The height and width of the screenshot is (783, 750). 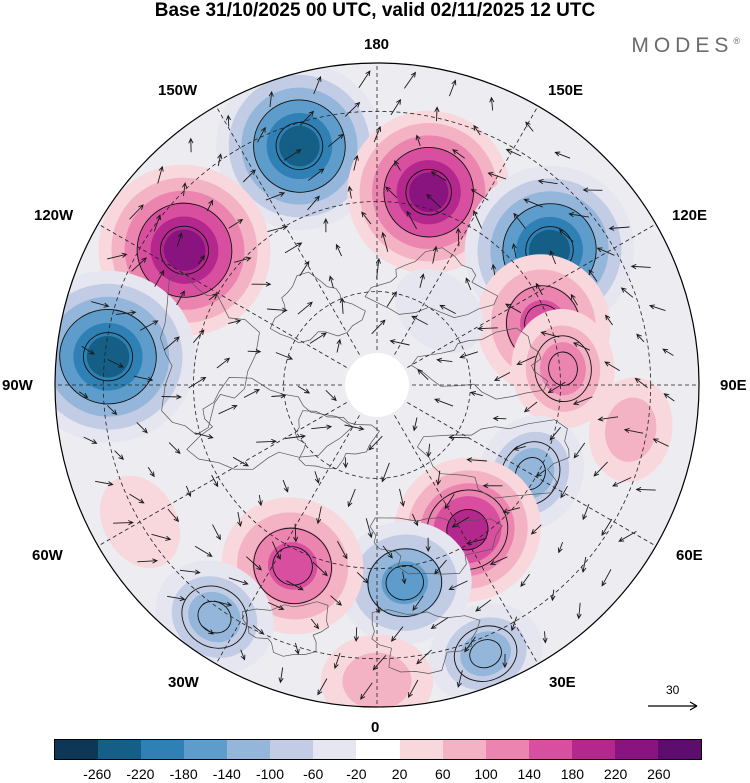 I want to click on anomaly-blob, so click(x=429, y=192).